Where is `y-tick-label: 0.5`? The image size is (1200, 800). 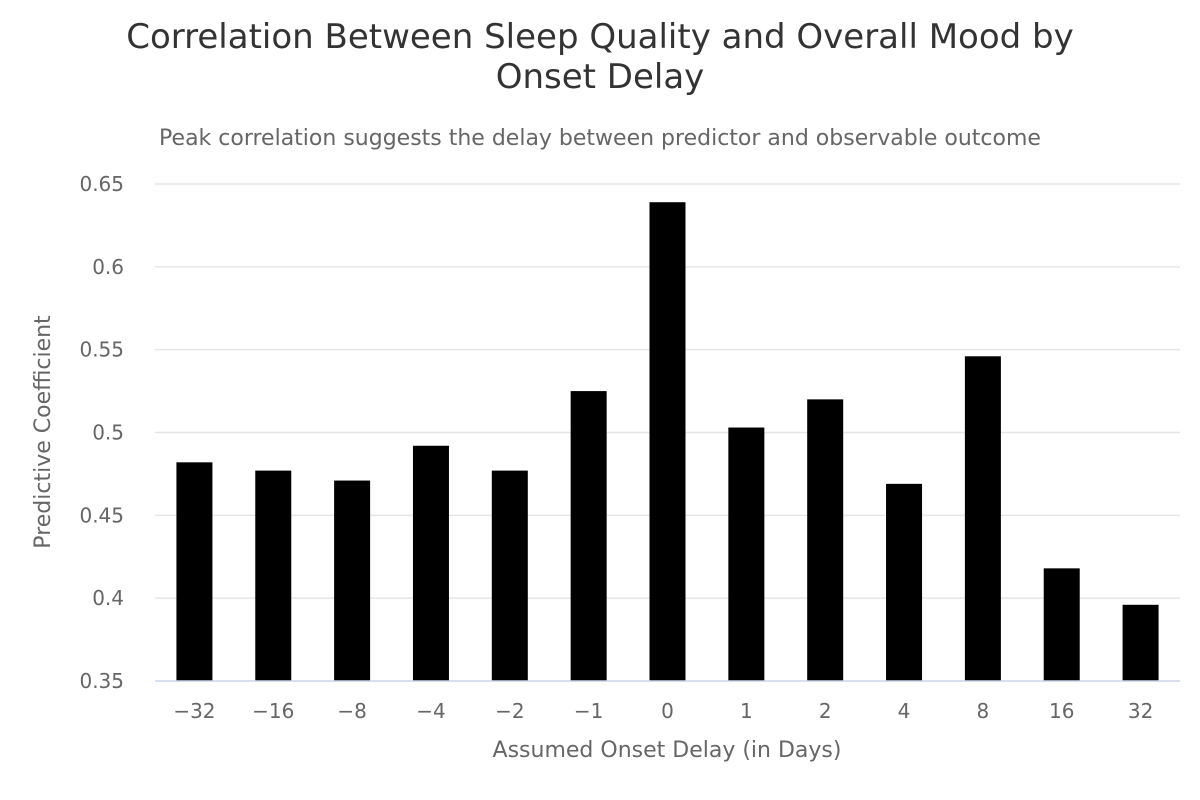
y-tick-label: 0.5 is located at coordinates (108, 433).